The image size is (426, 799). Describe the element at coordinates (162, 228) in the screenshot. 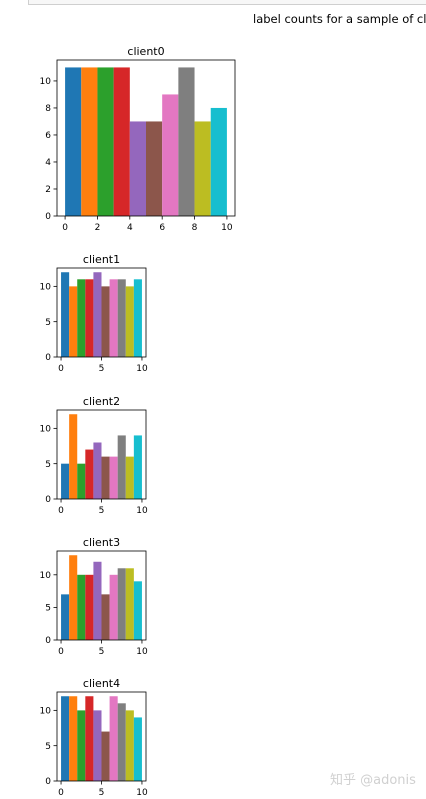

I see `x-tick-label: 6` at that location.